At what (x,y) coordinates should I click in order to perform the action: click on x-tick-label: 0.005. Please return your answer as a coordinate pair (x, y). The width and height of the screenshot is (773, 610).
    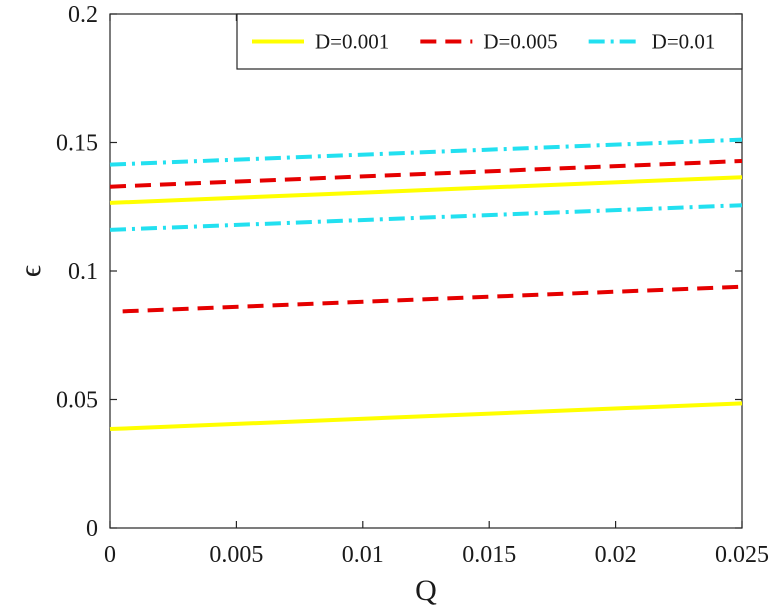
    Looking at the image, I should click on (236, 555).